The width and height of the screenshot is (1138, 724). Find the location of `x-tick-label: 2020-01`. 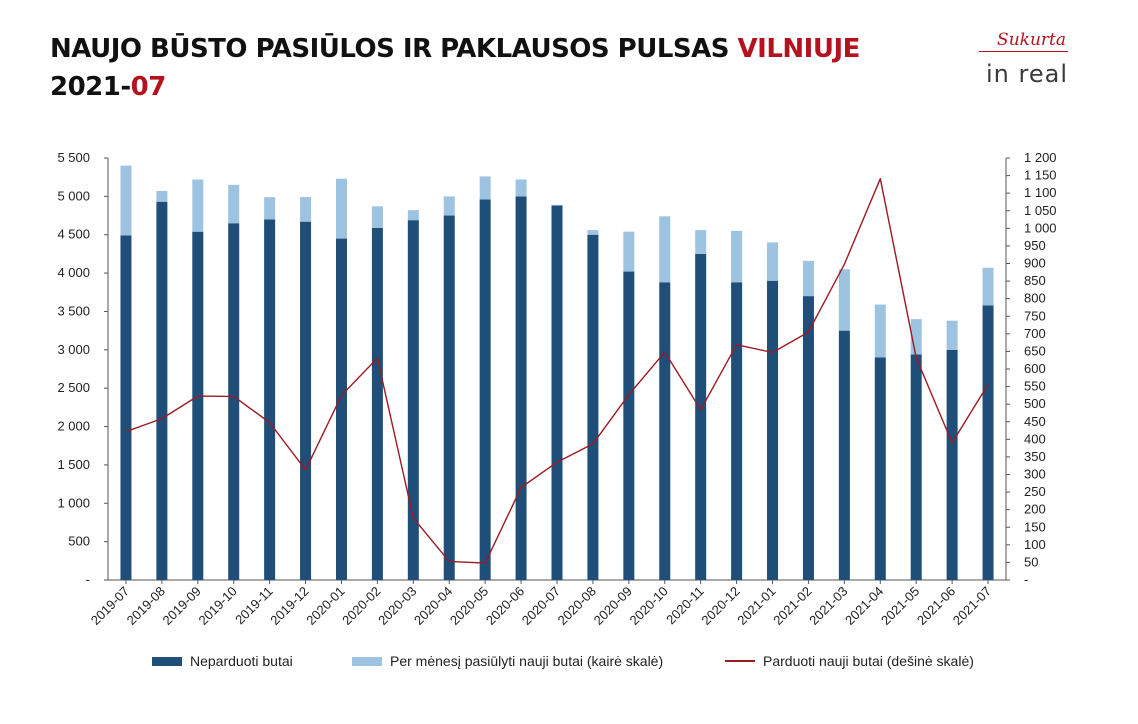

x-tick-label: 2020-01 is located at coordinates (325, 606).